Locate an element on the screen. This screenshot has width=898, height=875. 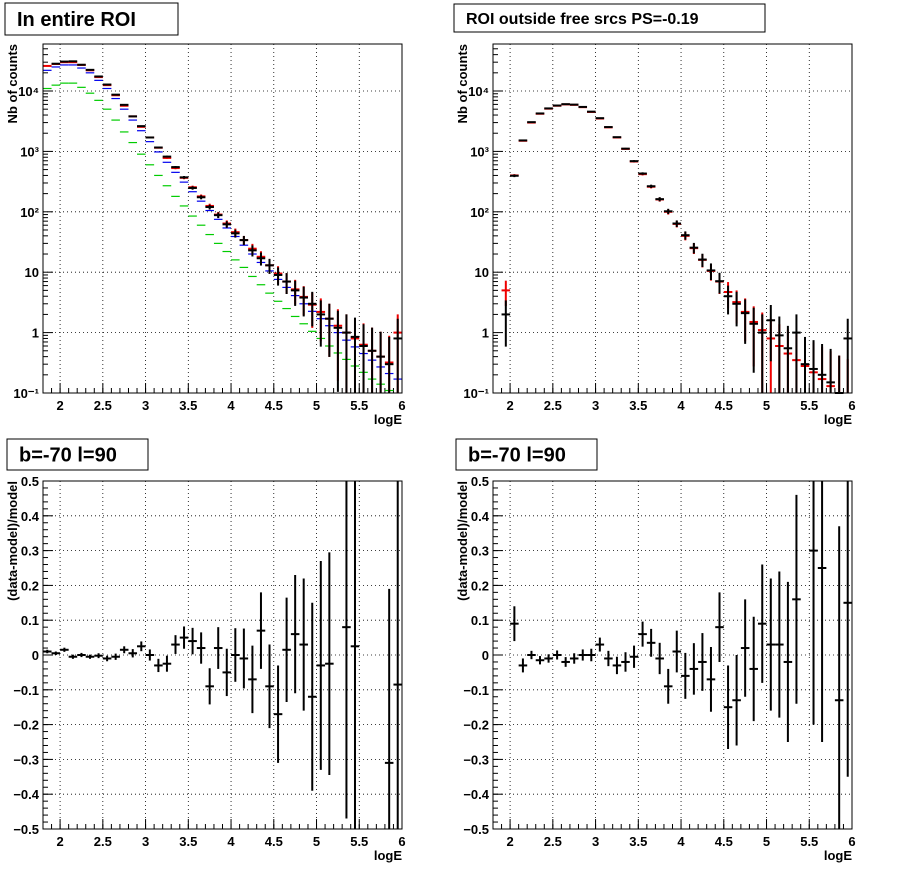
chart-title: ROI outside free srcs PS=-0.19 is located at coordinates (582, 19).